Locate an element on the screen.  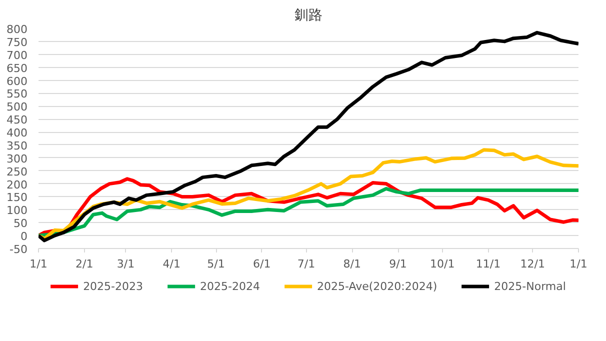
x-tick-label: 10/1 is located at coordinates (442, 264).